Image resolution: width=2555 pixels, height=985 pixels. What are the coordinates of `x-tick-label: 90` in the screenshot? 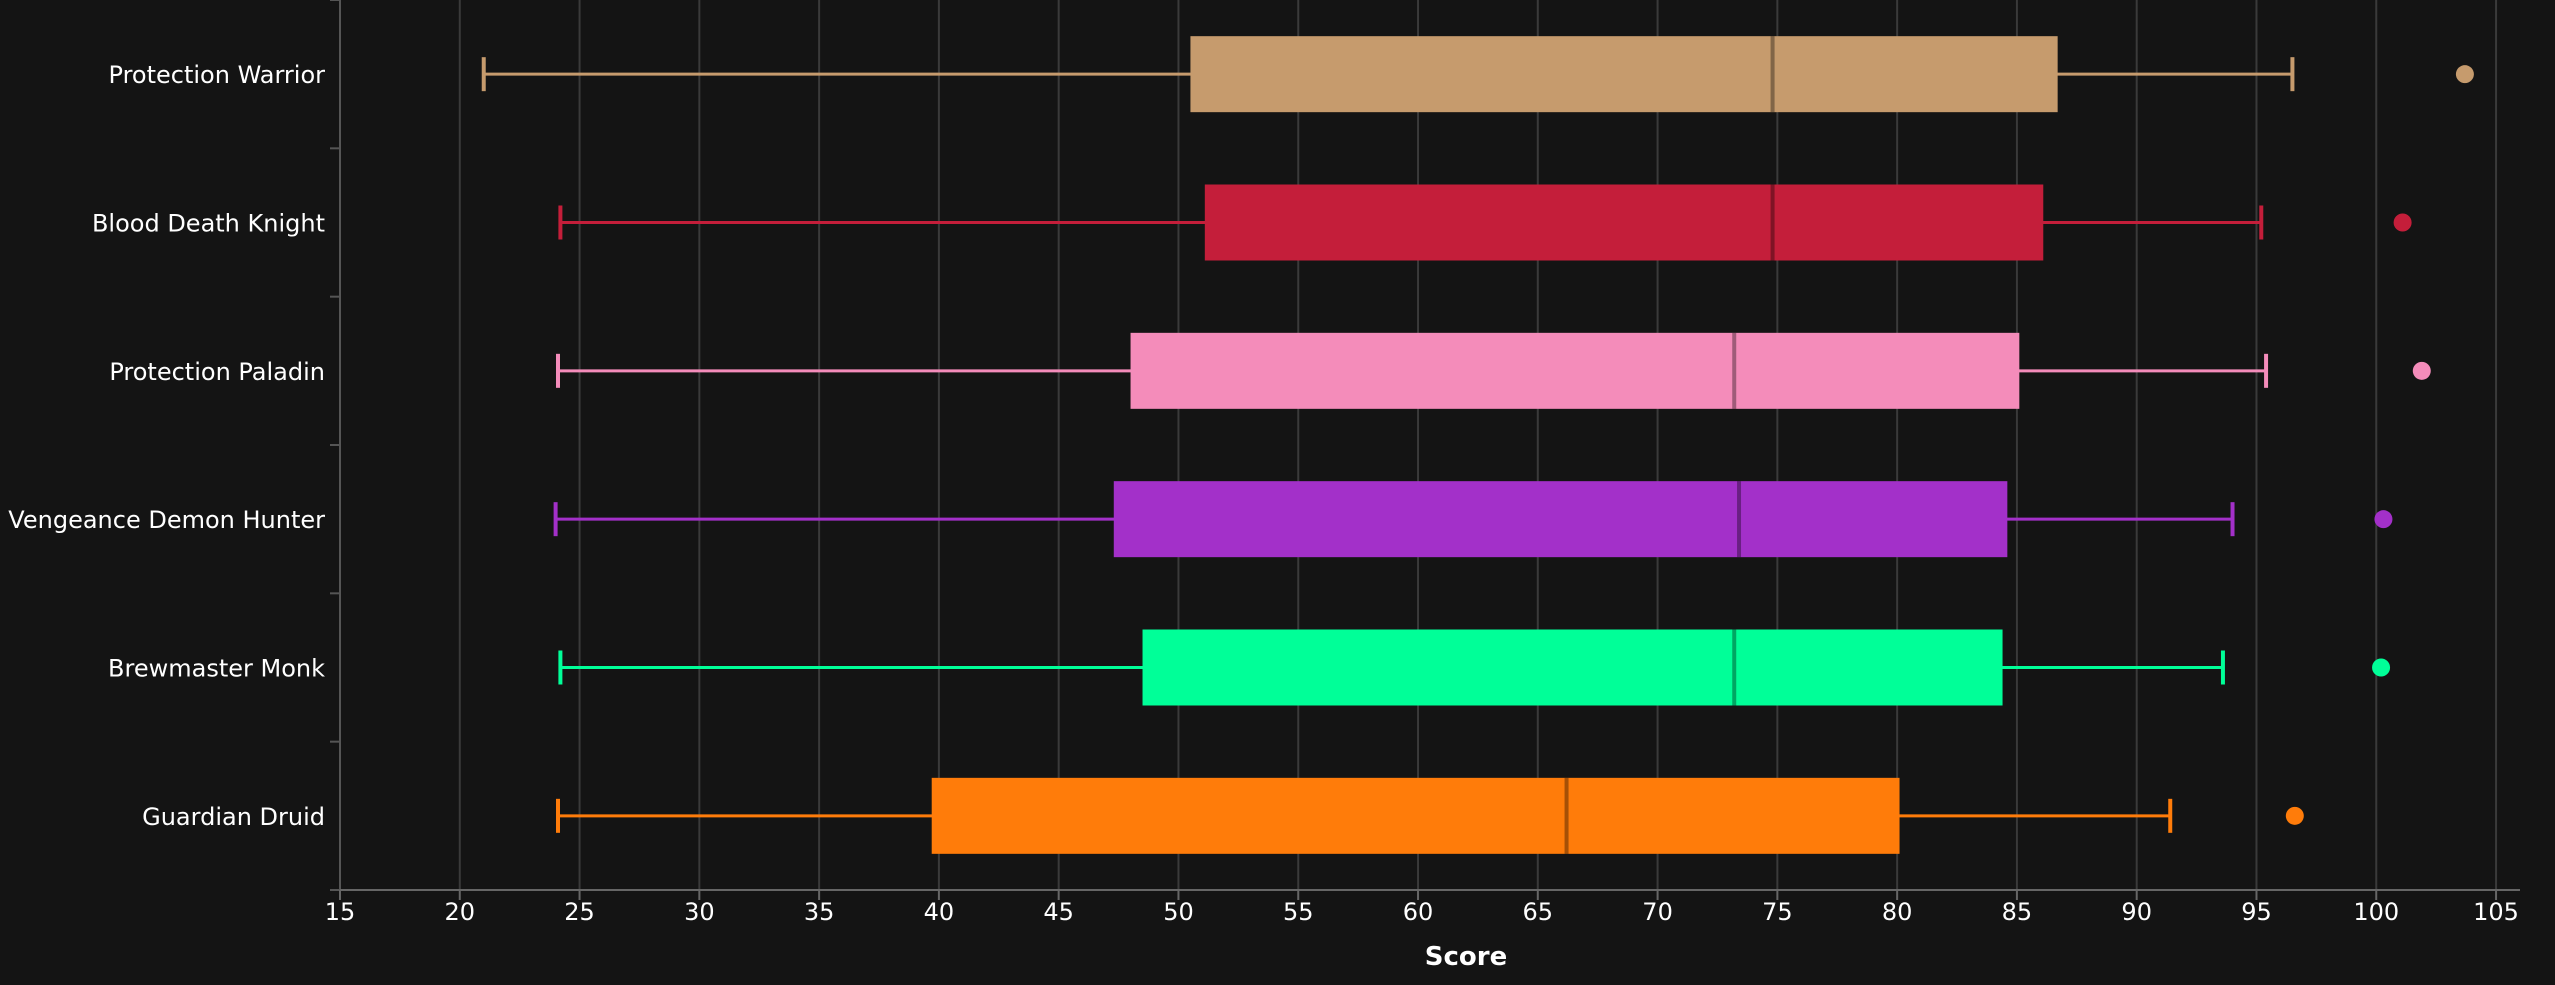 It's located at (2136, 912).